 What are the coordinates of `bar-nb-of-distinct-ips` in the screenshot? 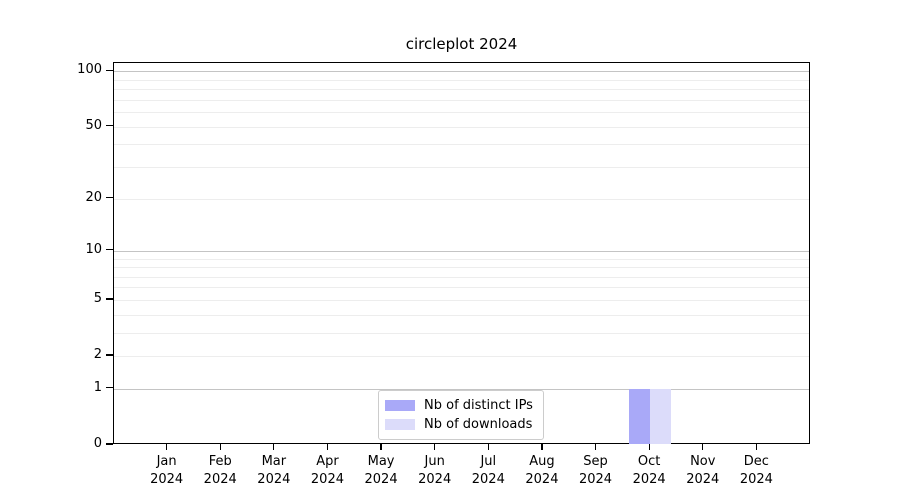 It's located at (640, 416).